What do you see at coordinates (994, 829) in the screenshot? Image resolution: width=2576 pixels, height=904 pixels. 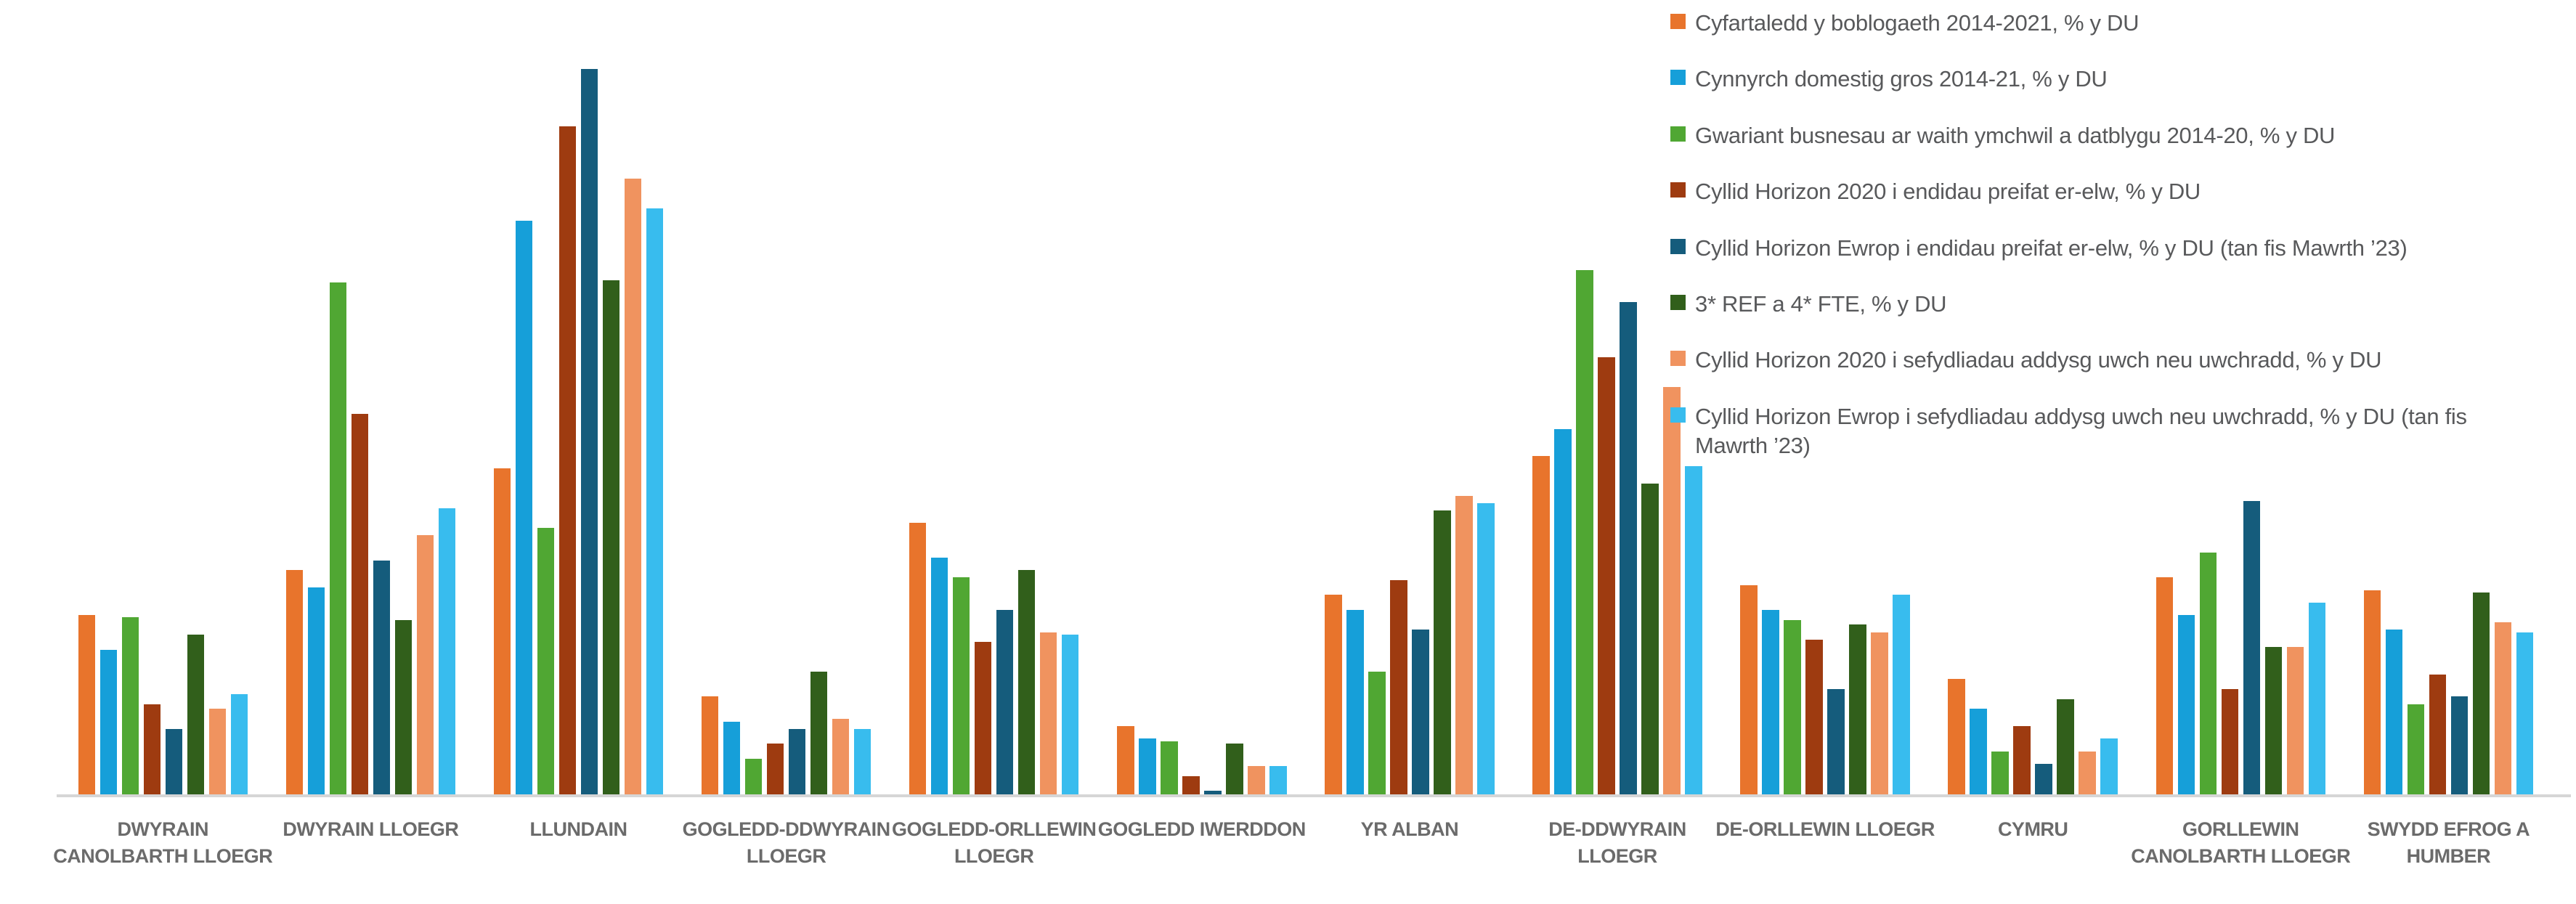 I see `x-axis-label-line: GOGLEDD-ORLLEWIN` at bounding box center [994, 829].